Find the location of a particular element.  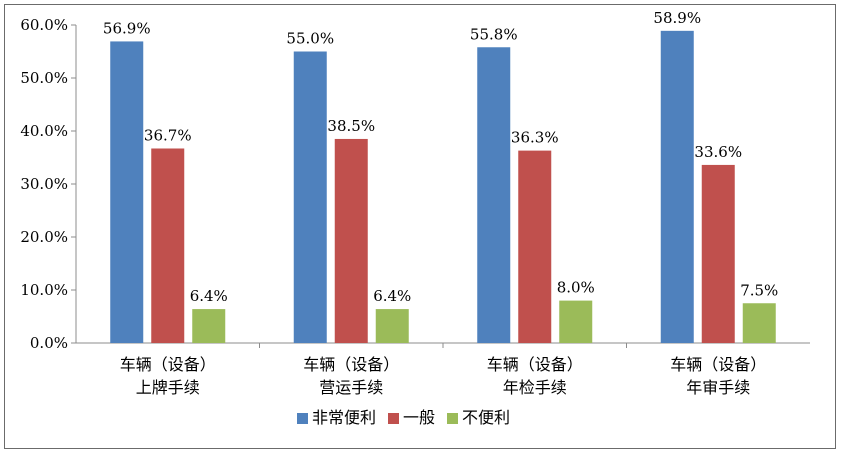

y-tick-label: 40.0% is located at coordinates (44, 131).